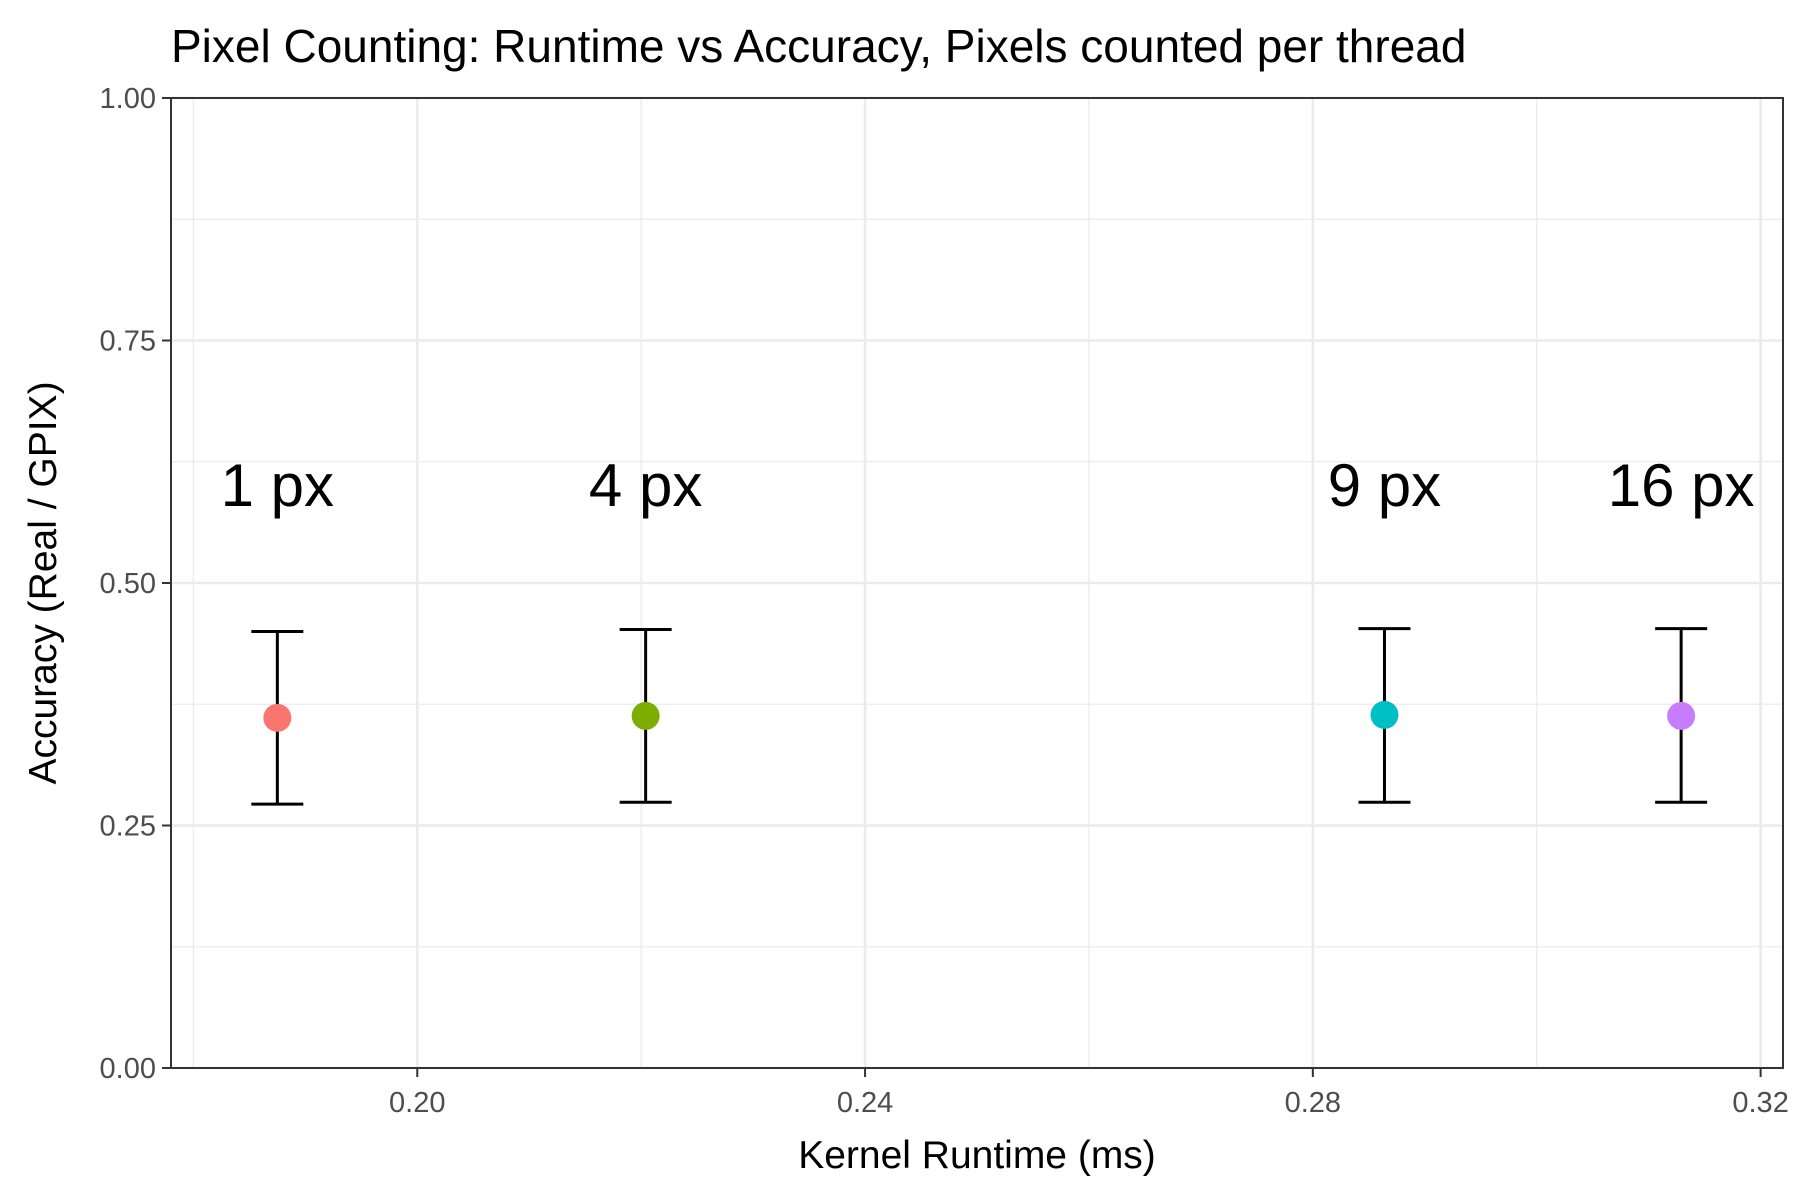  I want to click on x-tick-label: 0.24, so click(865, 1103).